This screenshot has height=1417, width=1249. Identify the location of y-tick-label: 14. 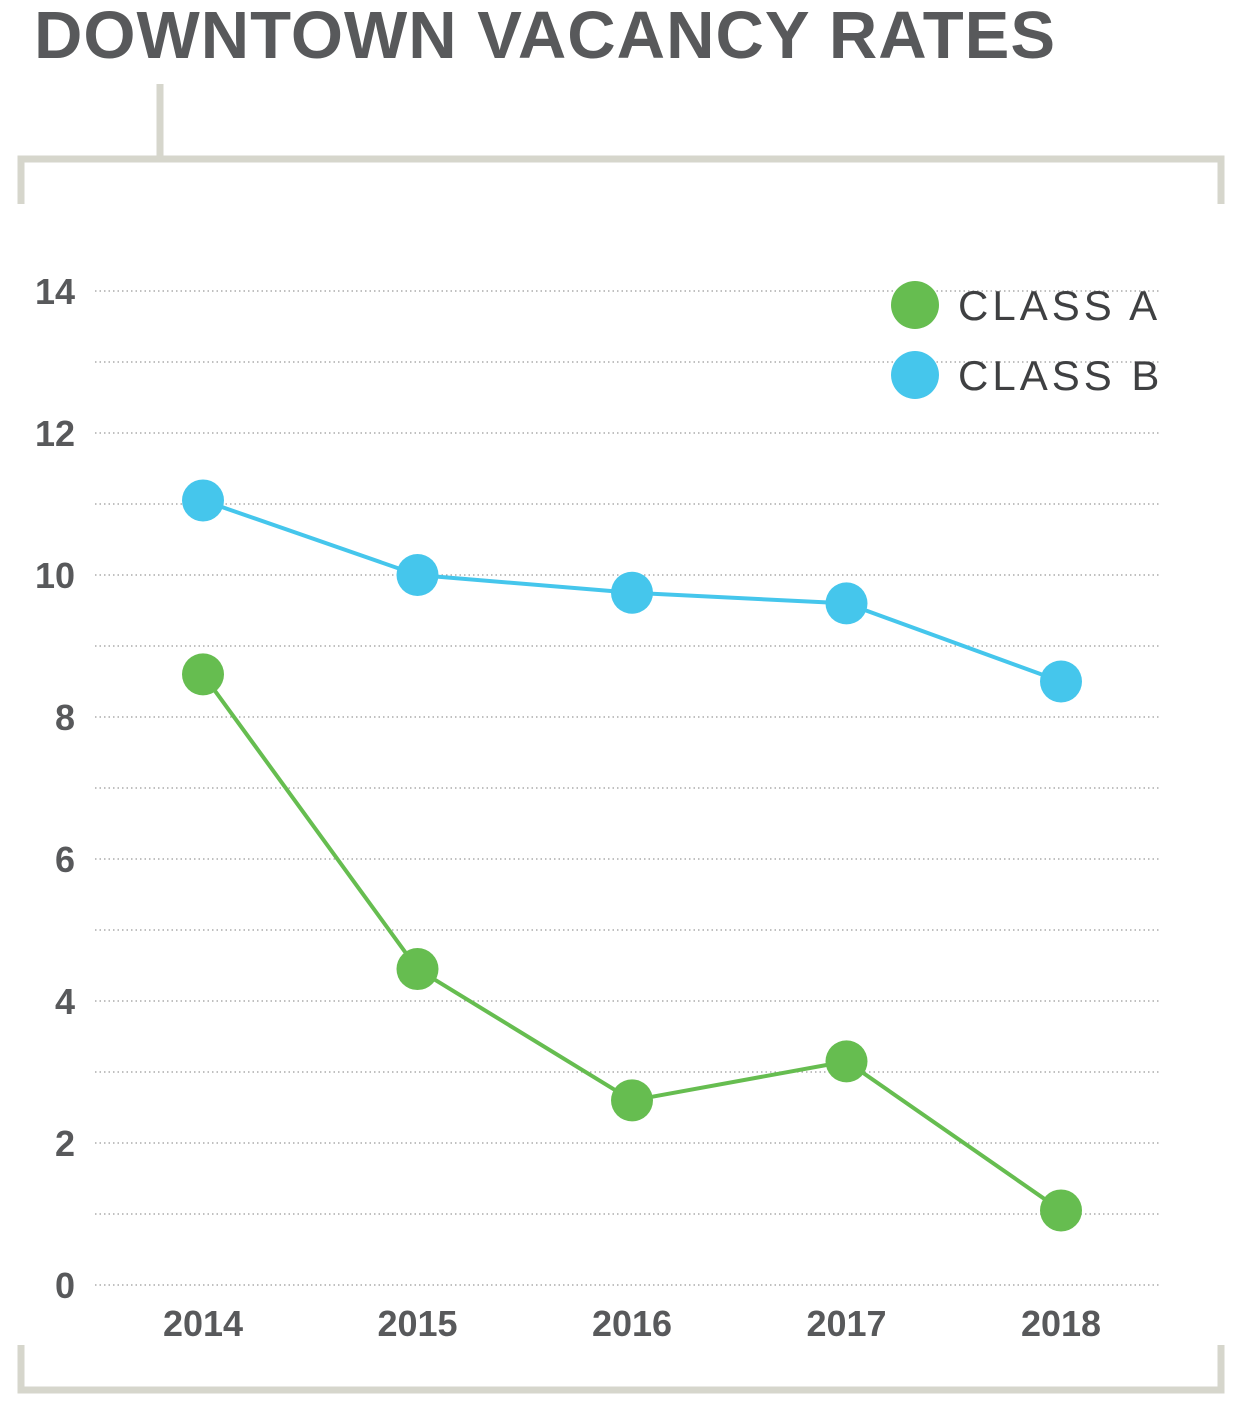
(55, 291).